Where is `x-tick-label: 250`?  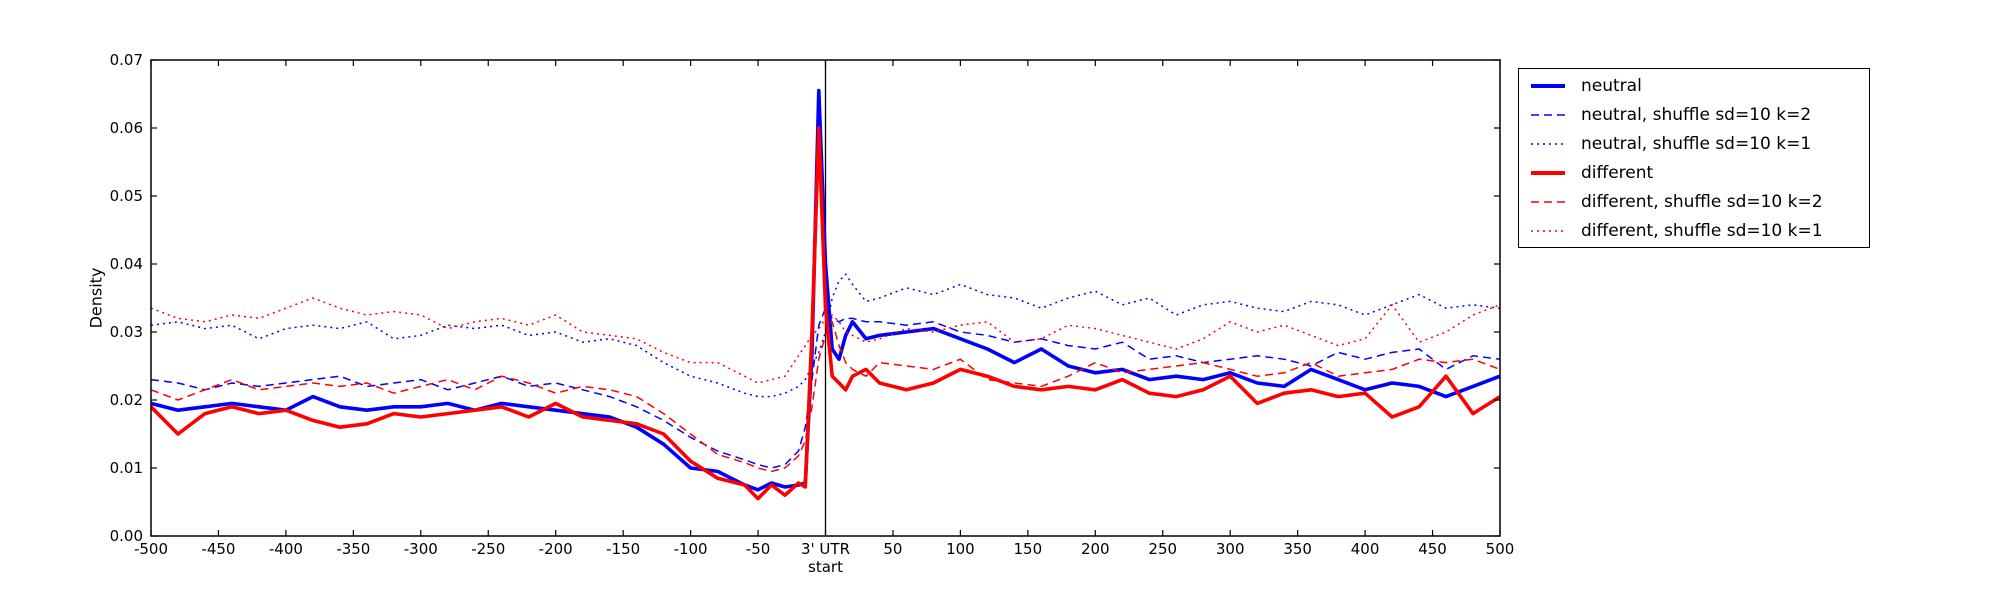
x-tick-label: 250 is located at coordinates (1162, 549).